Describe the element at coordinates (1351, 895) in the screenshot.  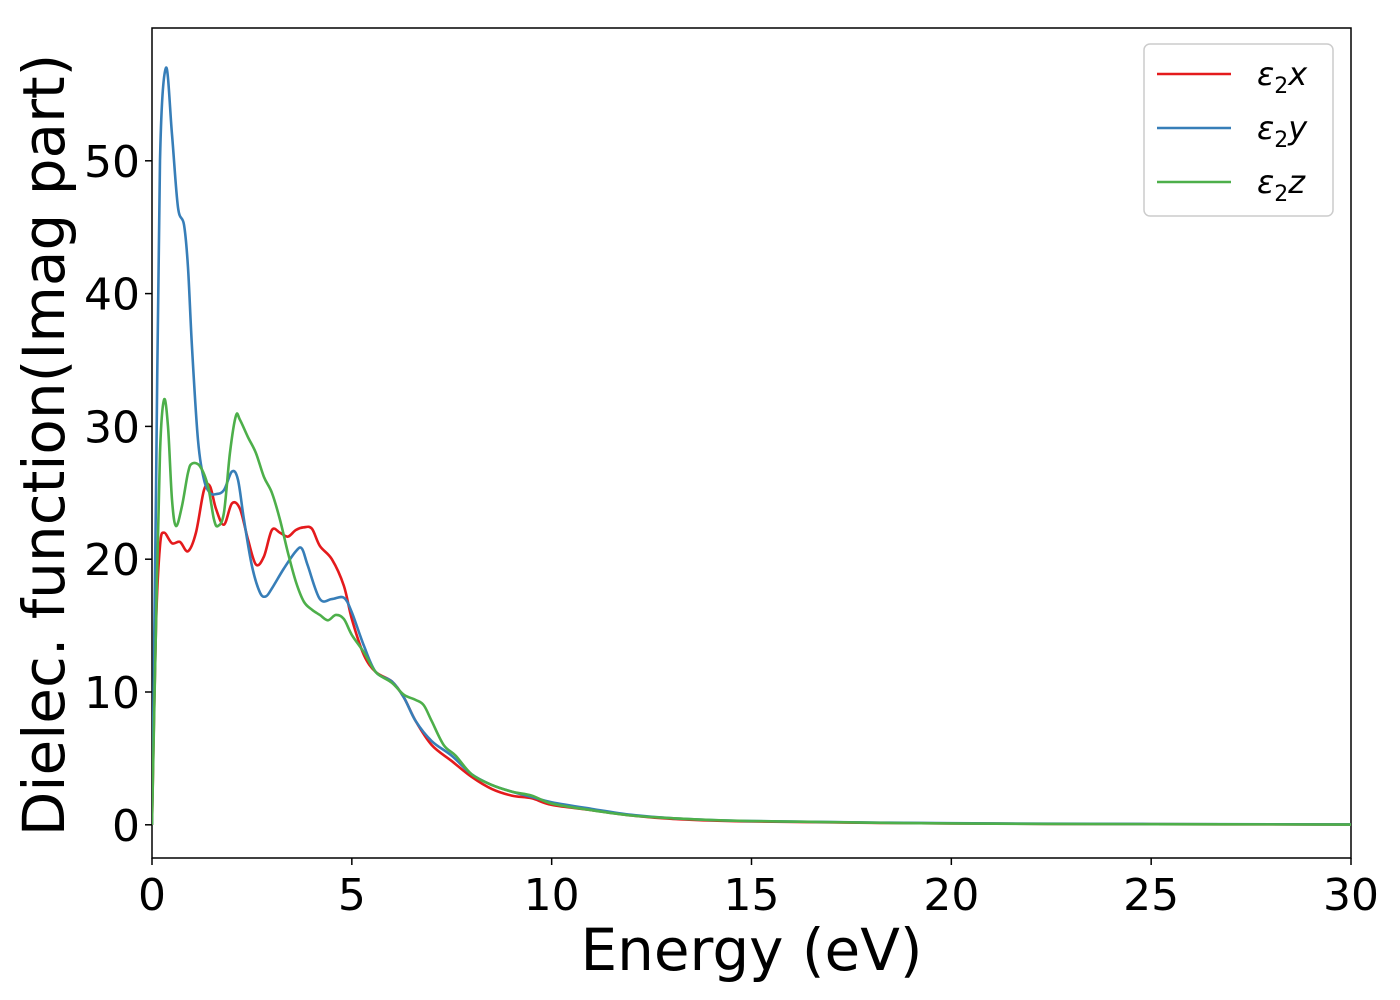
I see `x-tick-label: 30` at that location.